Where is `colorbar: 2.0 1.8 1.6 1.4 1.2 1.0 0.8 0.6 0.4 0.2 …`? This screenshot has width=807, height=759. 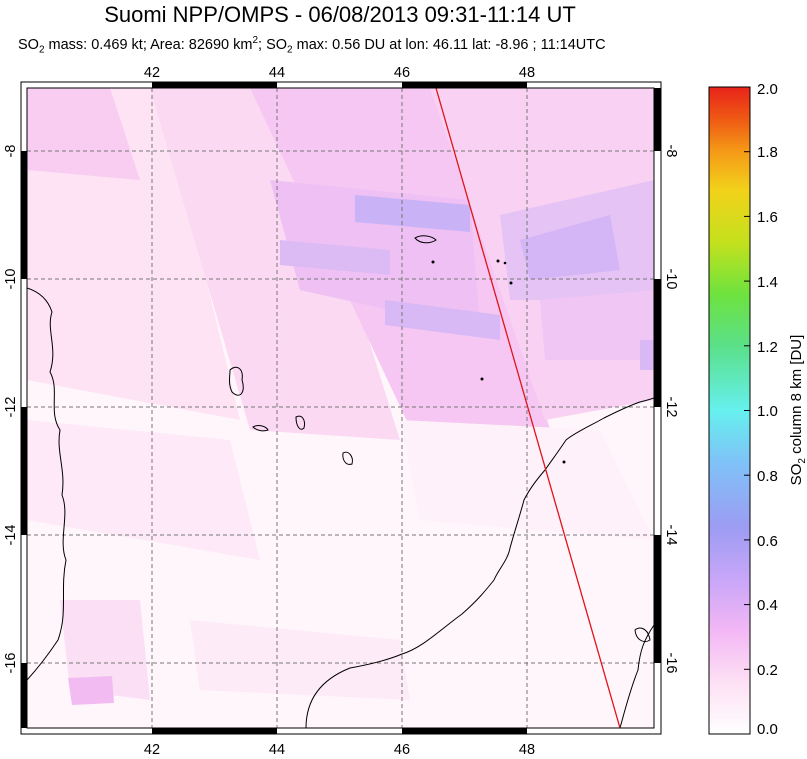
colorbar: 2.0 1.8 1.6 1.4 1.2 1.0 0.8 0.6 0.4 0.2 … is located at coordinates (757, 409).